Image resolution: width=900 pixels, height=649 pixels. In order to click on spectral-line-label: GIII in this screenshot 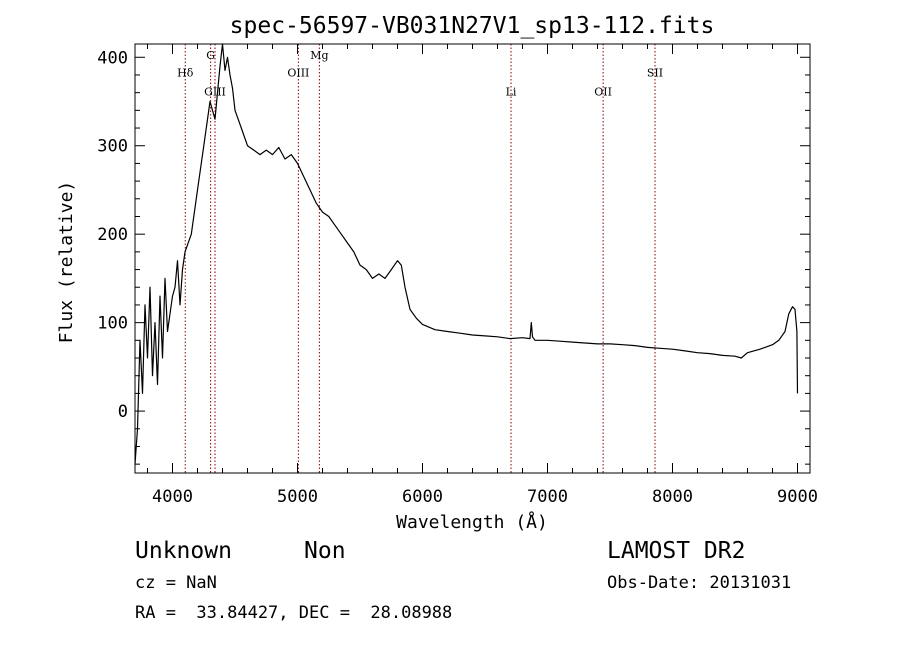, I will do `click(215, 91)`.